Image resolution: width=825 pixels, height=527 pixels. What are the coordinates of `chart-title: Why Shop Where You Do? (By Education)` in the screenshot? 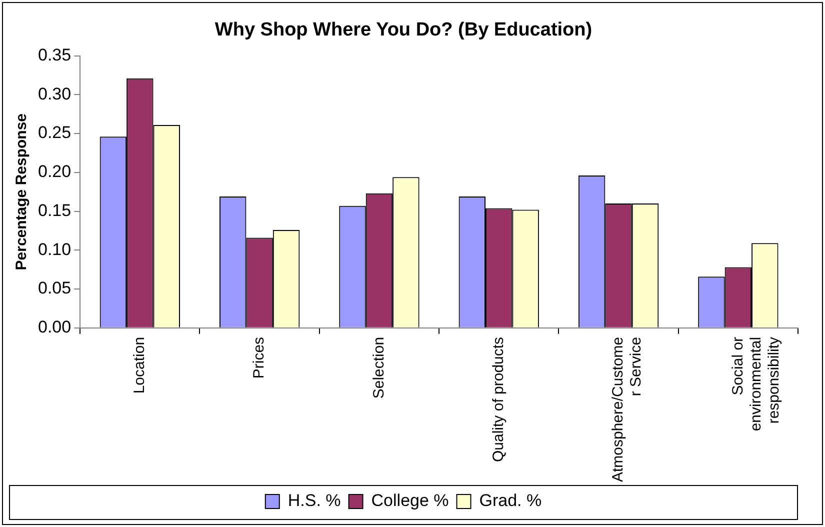 It's located at (403, 30).